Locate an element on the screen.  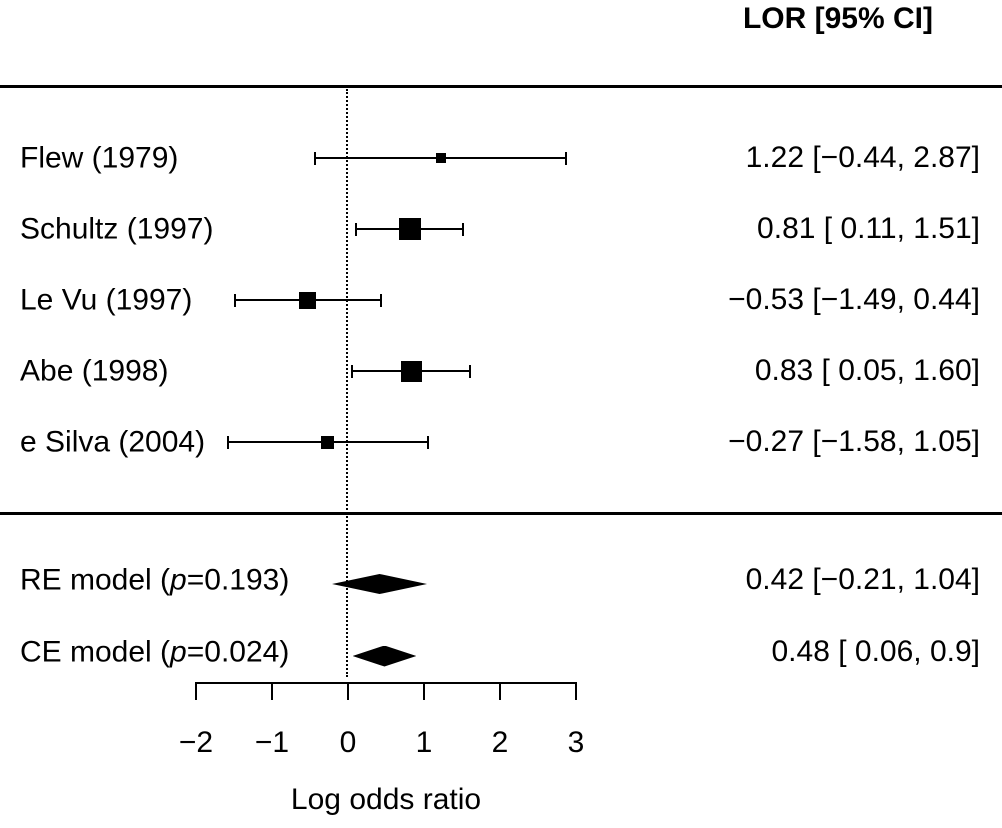
study-label: Flew (1979) is located at coordinates (99, 158).